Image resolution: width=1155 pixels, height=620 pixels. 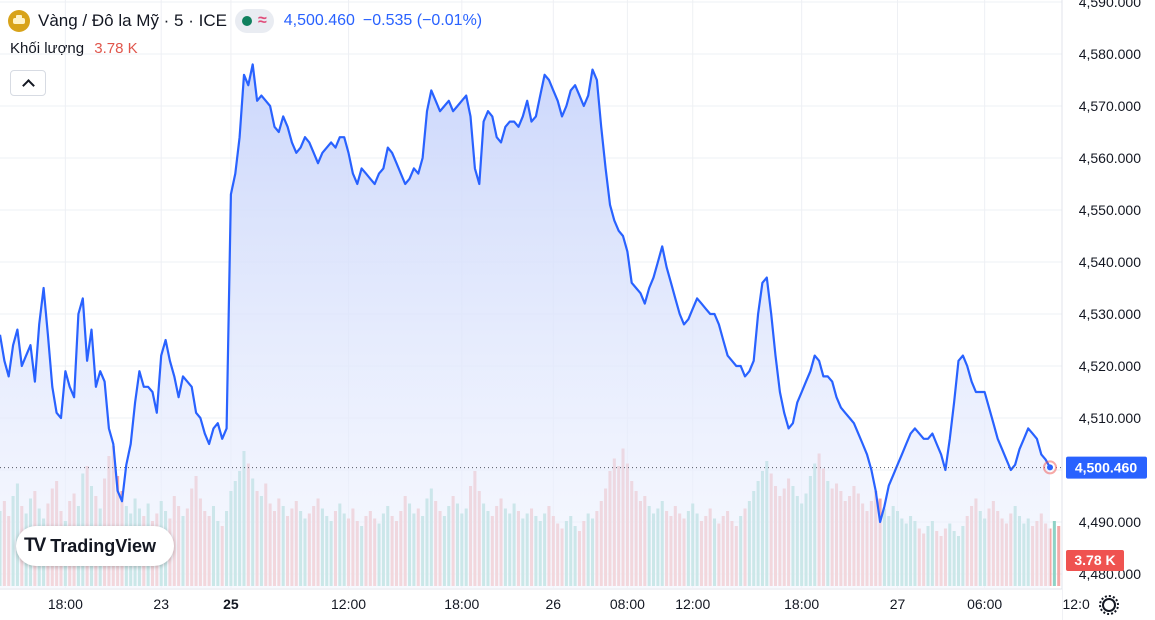 I want to click on x-tick-label: 25, so click(x=231, y=604).